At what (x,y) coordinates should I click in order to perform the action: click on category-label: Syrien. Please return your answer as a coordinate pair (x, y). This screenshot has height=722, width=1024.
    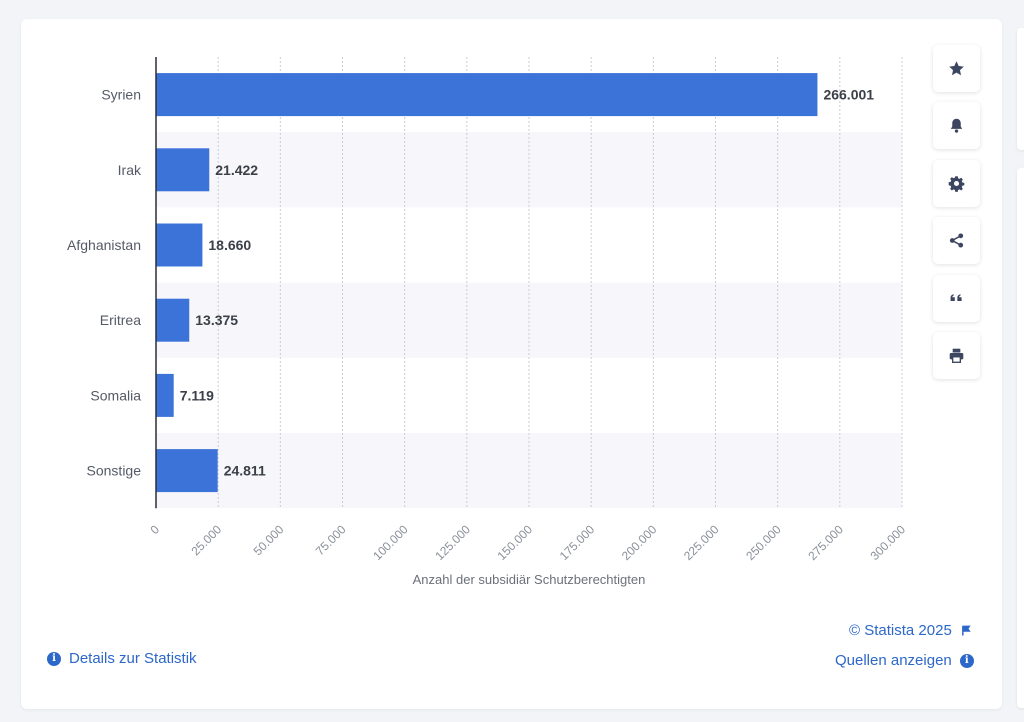
    Looking at the image, I should click on (121, 95).